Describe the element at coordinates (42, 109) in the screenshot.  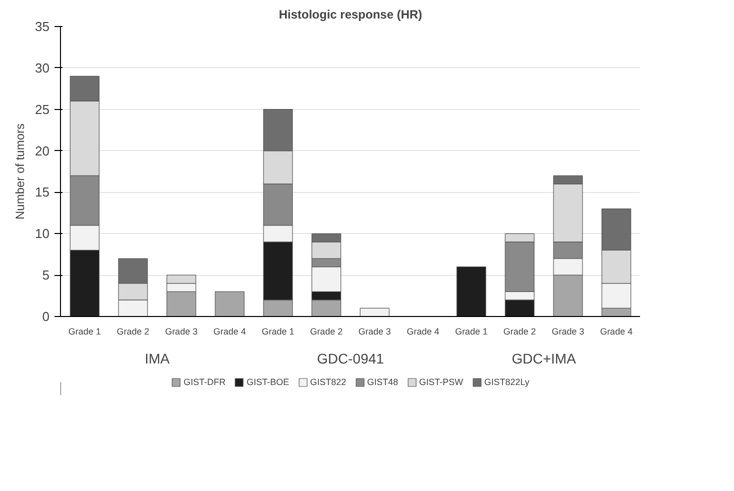
I see `y-tick-label: 25` at that location.